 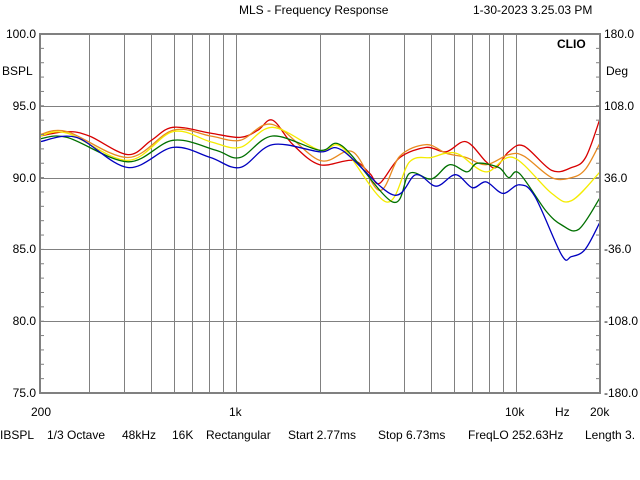 I want to click on x-label-1k: 1k, so click(x=235, y=412).